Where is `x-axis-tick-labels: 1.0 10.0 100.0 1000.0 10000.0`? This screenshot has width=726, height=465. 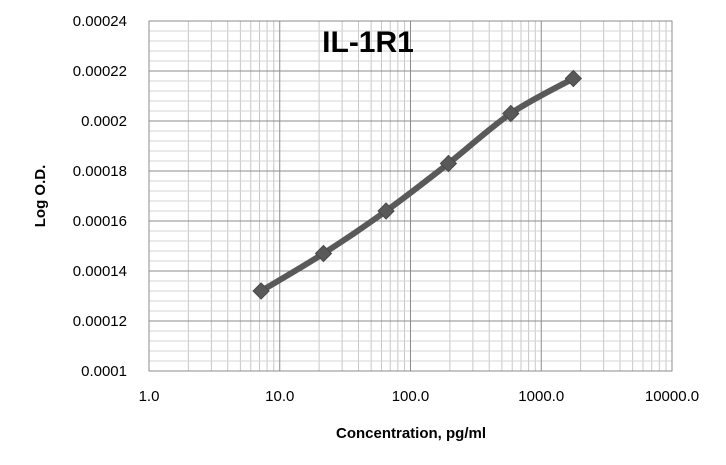
x-axis-tick-labels: 1.0 10.0 100.0 1000.0 10000.0 is located at coordinates (419, 396).